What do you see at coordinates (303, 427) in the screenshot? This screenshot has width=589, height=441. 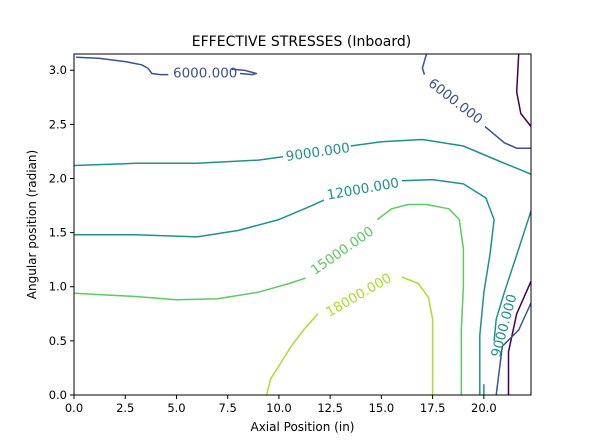 I see `x-axis-label: Axial Position (in)` at bounding box center [303, 427].